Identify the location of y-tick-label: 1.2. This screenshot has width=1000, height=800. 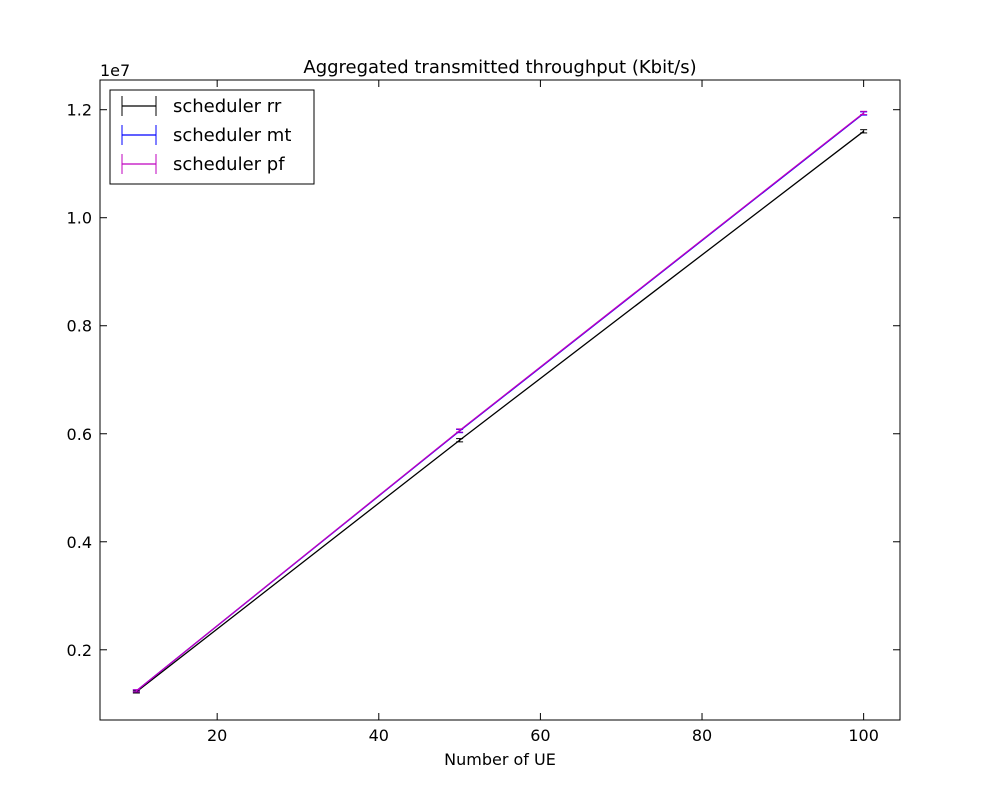
(79, 110).